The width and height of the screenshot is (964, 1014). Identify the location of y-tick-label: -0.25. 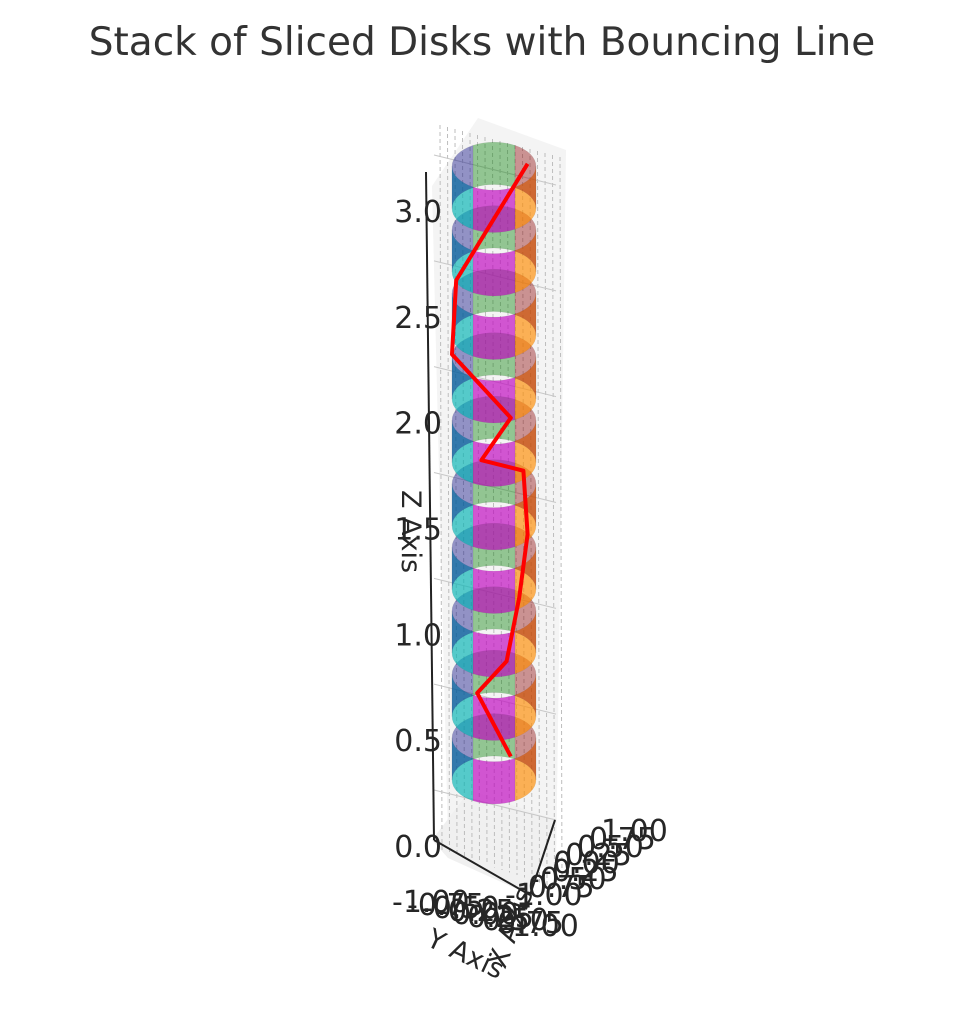
(476, 911).